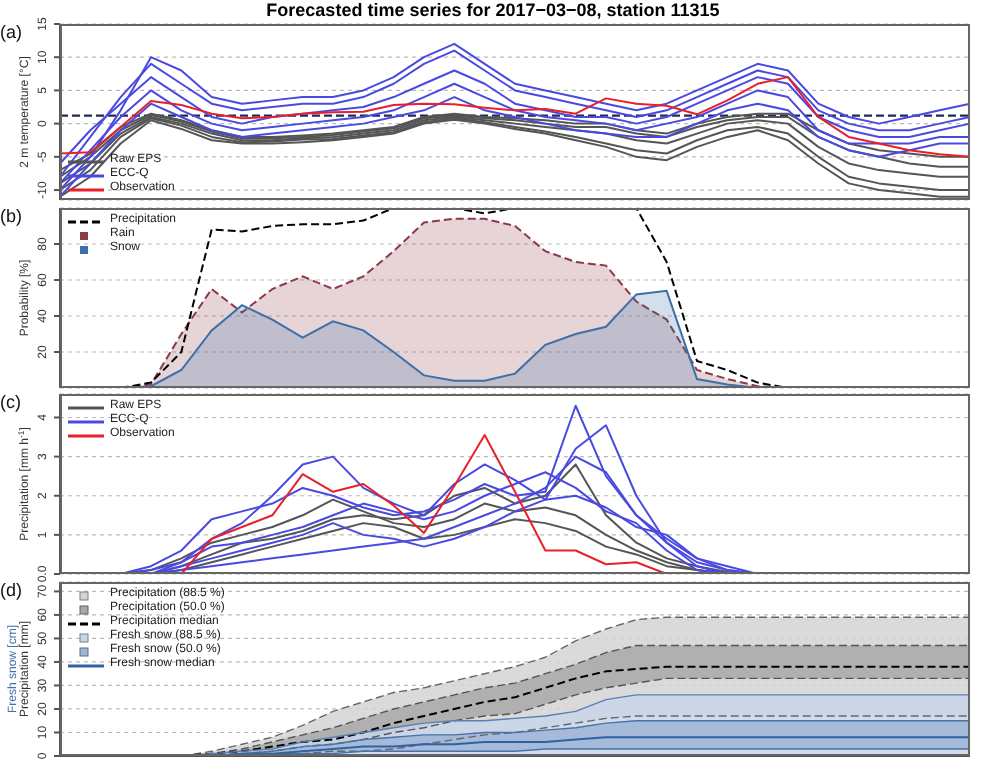  I want to click on text: (b), so click(11, 216).